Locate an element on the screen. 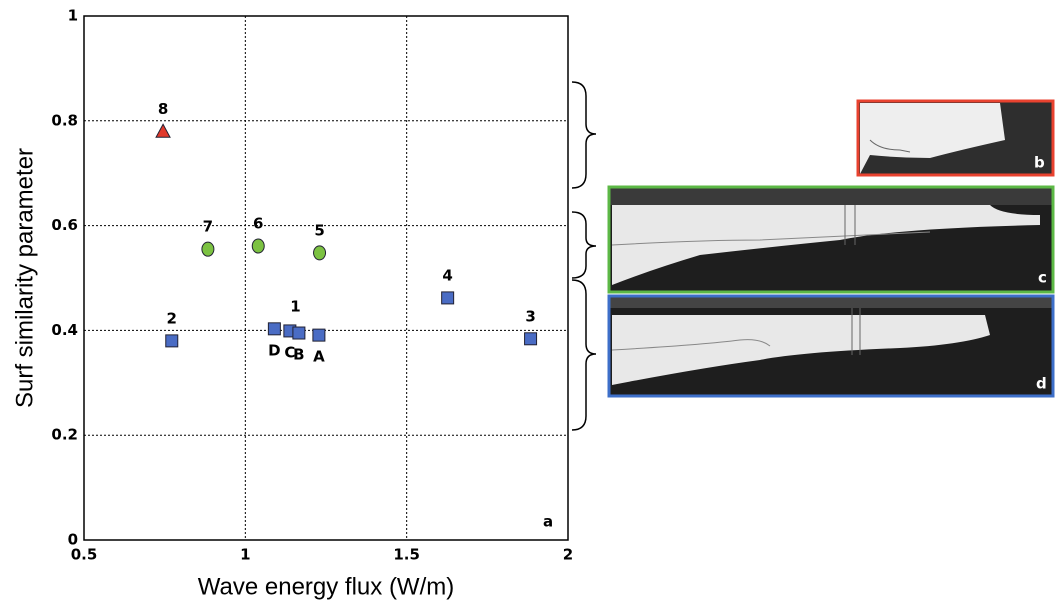 The width and height of the screenshot is (1055, 615). y-tick-label: 0.8 is located at coordinates (64, 120).